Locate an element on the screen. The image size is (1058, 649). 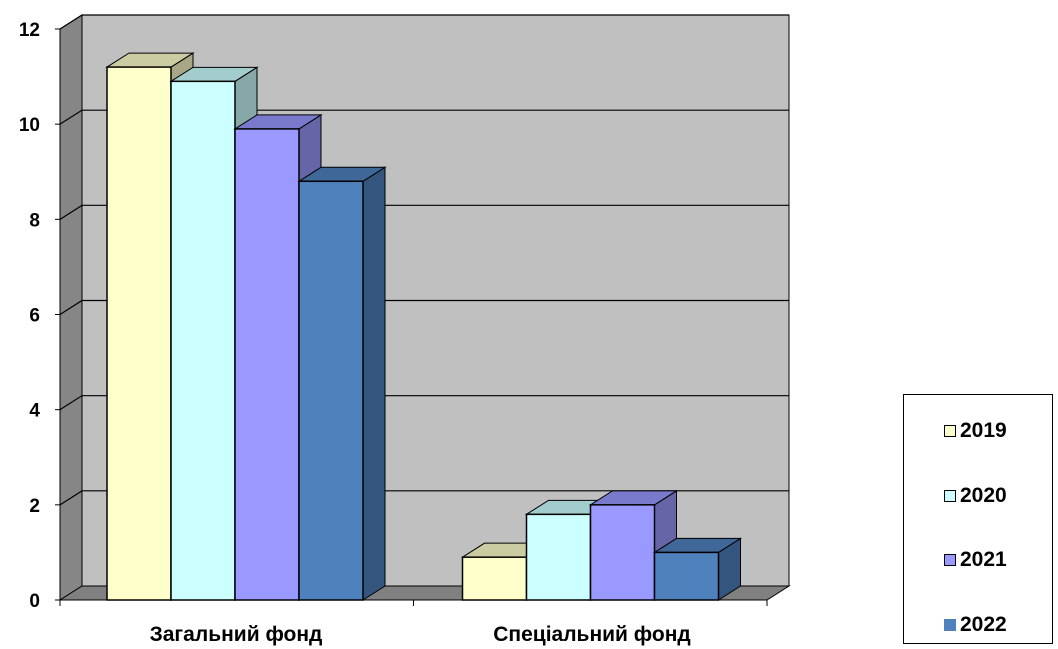
legend-label-2022: 2022 is located at coordinates (983, 624).